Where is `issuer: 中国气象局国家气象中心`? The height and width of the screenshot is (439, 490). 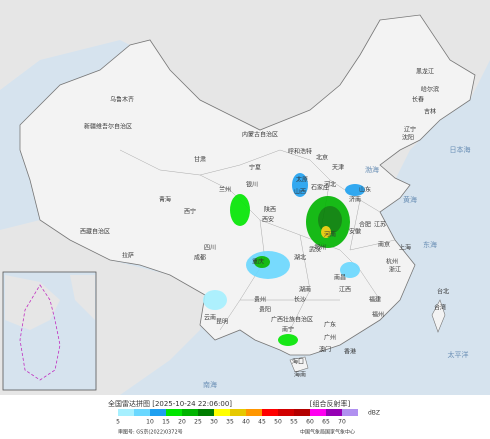 issuer: 中国气象局国家气象中心 is located at coordinates (327, 432).